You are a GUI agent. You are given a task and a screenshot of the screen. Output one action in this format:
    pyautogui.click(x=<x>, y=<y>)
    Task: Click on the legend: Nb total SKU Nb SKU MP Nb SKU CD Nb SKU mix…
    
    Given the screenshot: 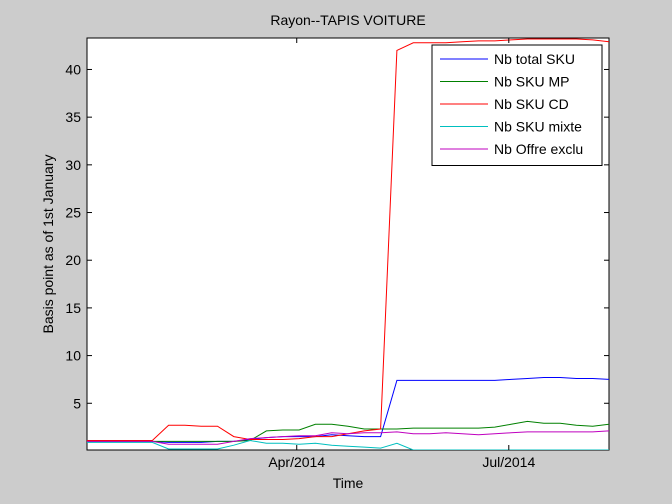 What is the action you would take?
    pyautogui.click(x=517, y=105)
    